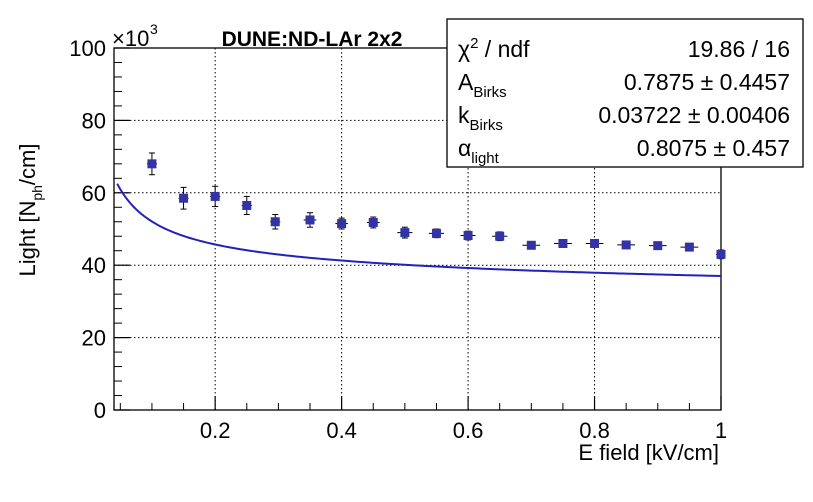 This screenshot has height=502, width=813. Describe the element at coordinates (648, 452) in the screenshot. I see `x-axis-title: E field [kV/cm]` at that location.